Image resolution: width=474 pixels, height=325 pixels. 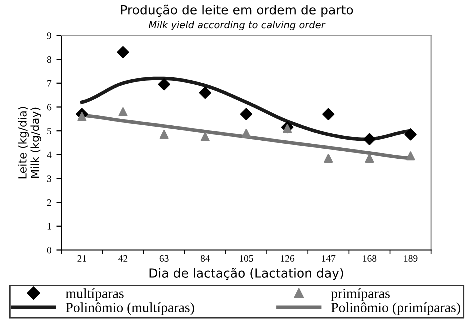 I want to click on y-tick-label: 9, so click(x=49, y=36).